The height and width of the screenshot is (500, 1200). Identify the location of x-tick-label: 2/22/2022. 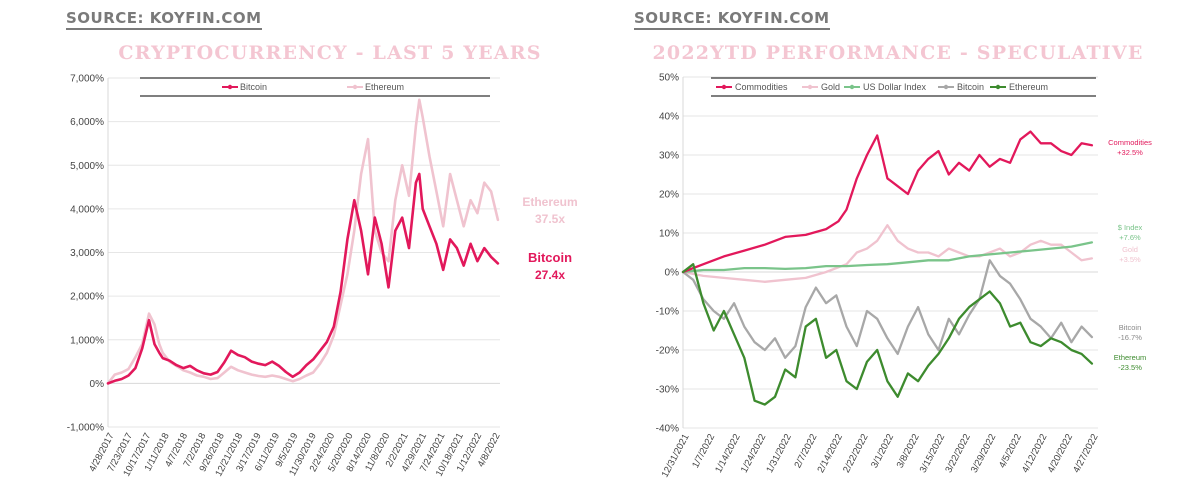
(856, 453).